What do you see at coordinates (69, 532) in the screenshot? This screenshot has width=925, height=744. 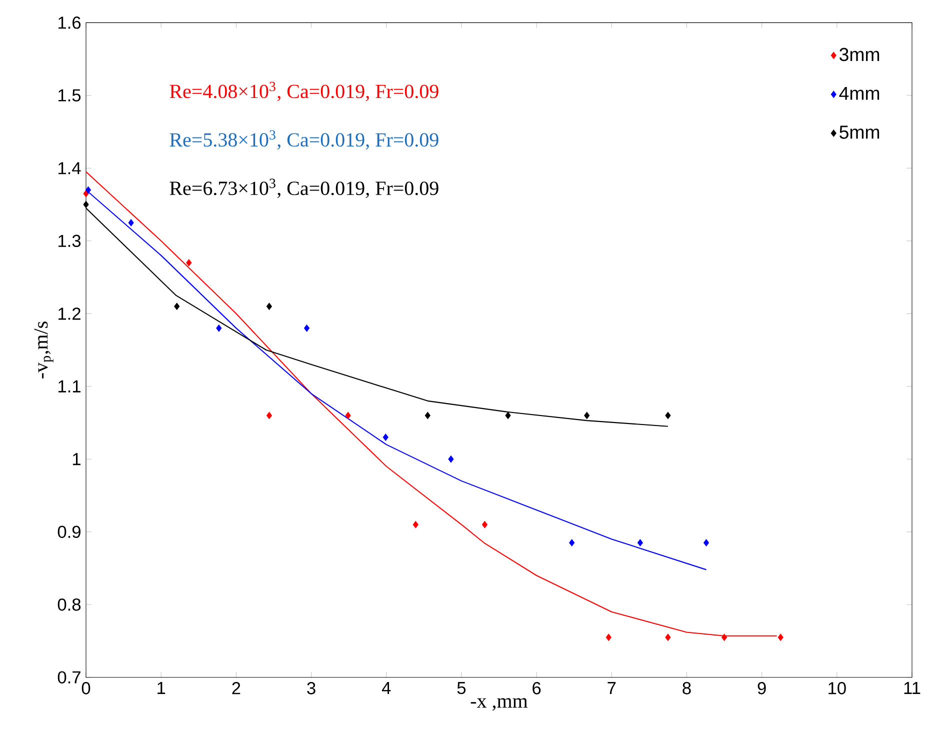 I see `y-tick-label: 0.9` at bounding box center [69, 532].